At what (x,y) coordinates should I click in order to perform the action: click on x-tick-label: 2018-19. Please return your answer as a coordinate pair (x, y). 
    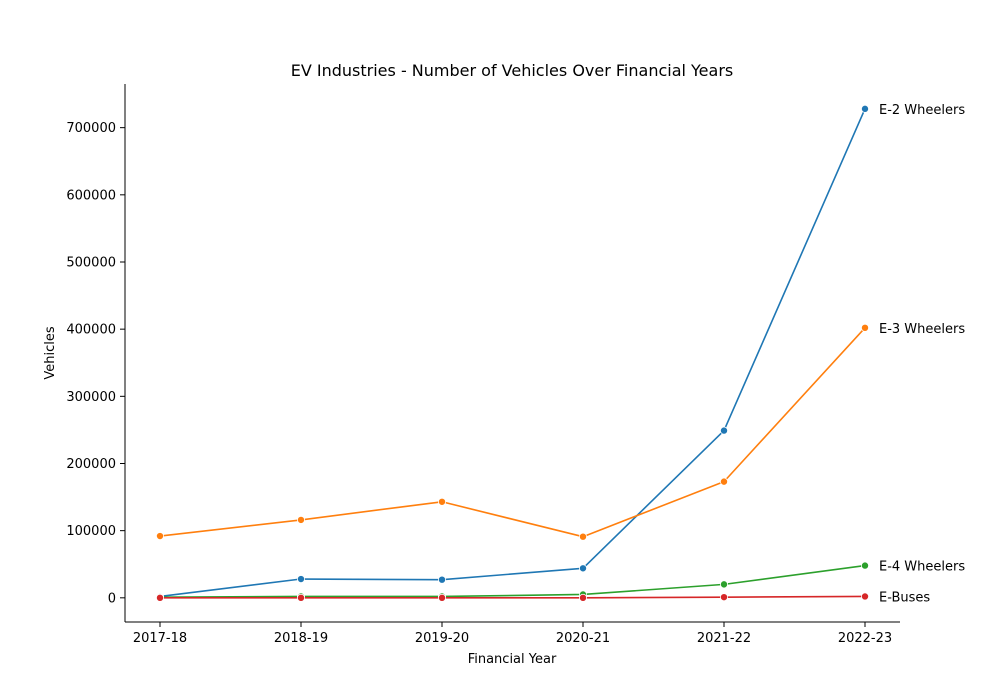
    Looking at the image, I should click on (301, 638).